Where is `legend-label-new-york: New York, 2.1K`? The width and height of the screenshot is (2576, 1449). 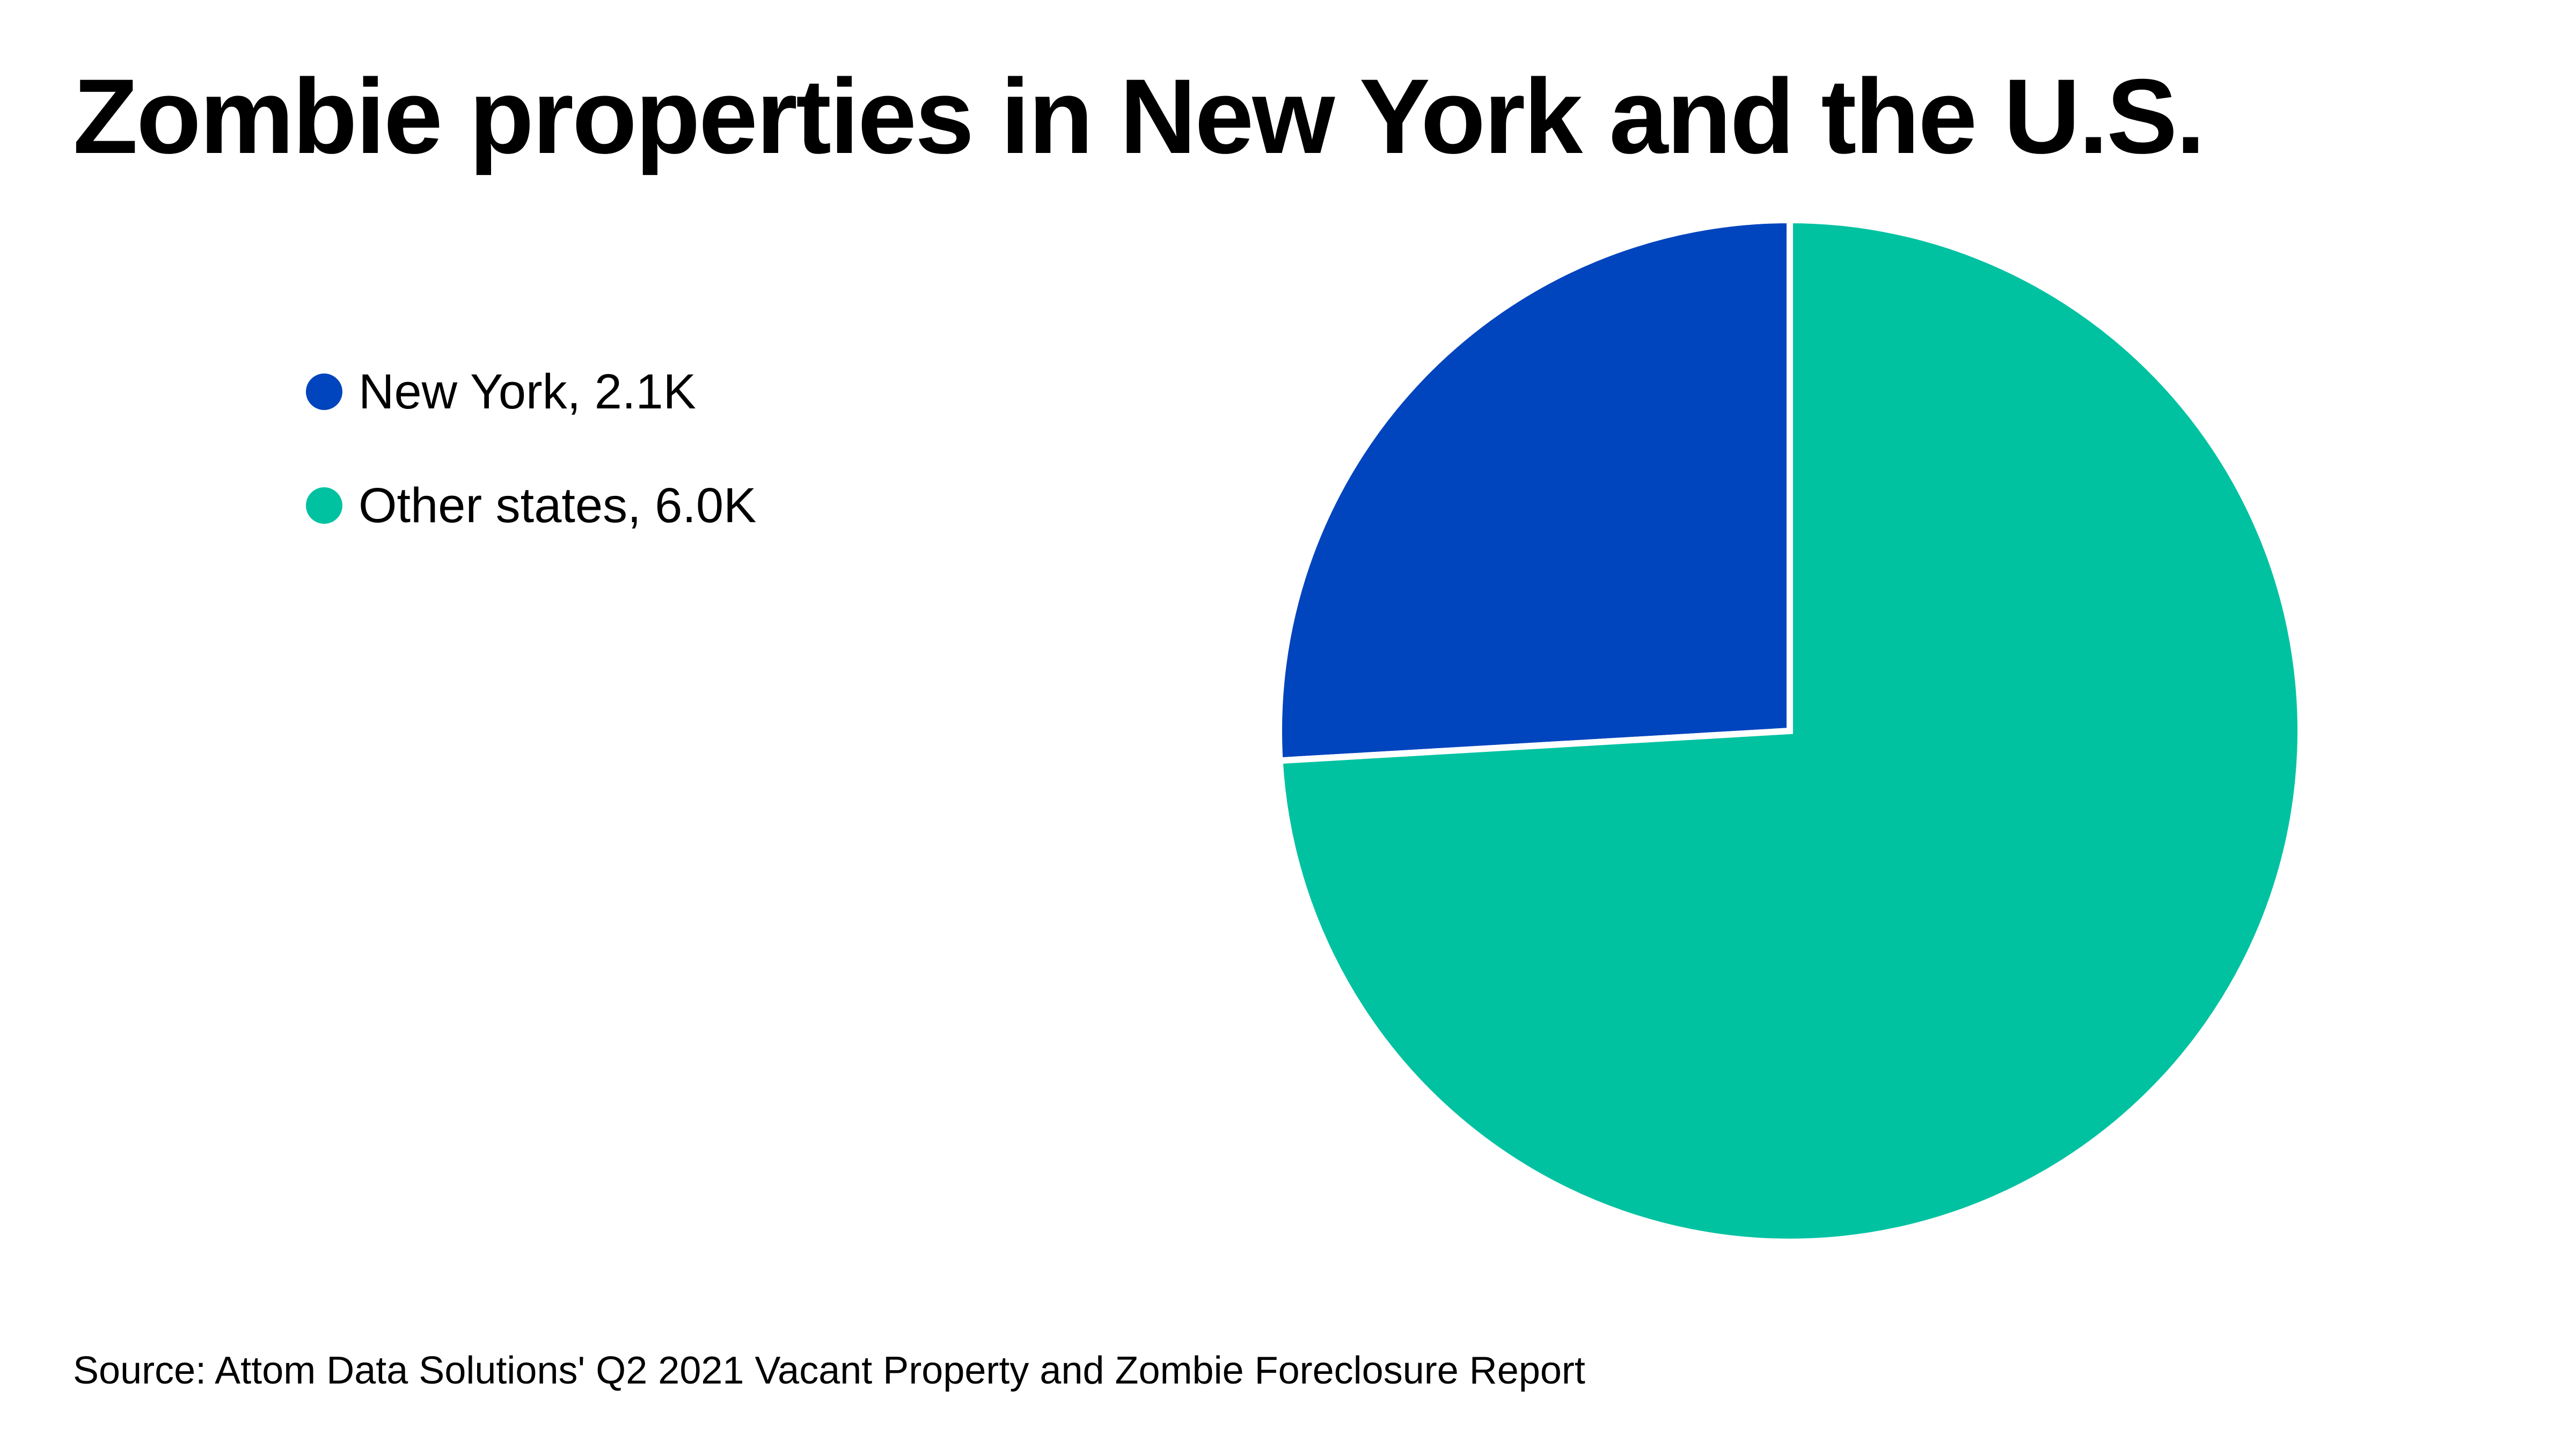
legend-label-new-york: New York, 2.1K is located at coordinates (527, 391).